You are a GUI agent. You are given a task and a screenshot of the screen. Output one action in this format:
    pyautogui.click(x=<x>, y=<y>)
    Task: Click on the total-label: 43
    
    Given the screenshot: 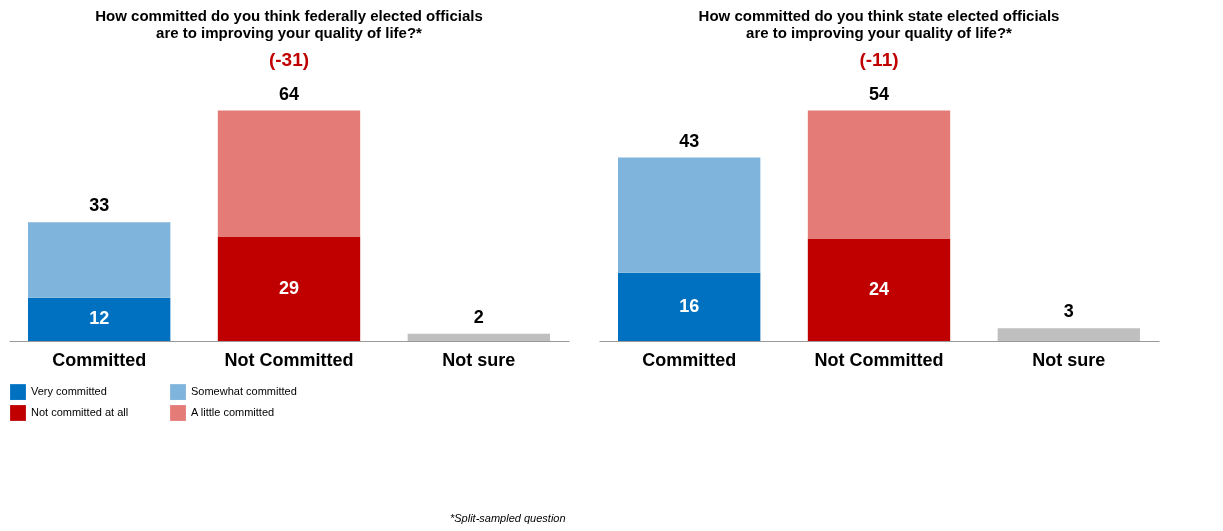 What is the action you would take?
    pyautogui.click(x=689, y=140)
    